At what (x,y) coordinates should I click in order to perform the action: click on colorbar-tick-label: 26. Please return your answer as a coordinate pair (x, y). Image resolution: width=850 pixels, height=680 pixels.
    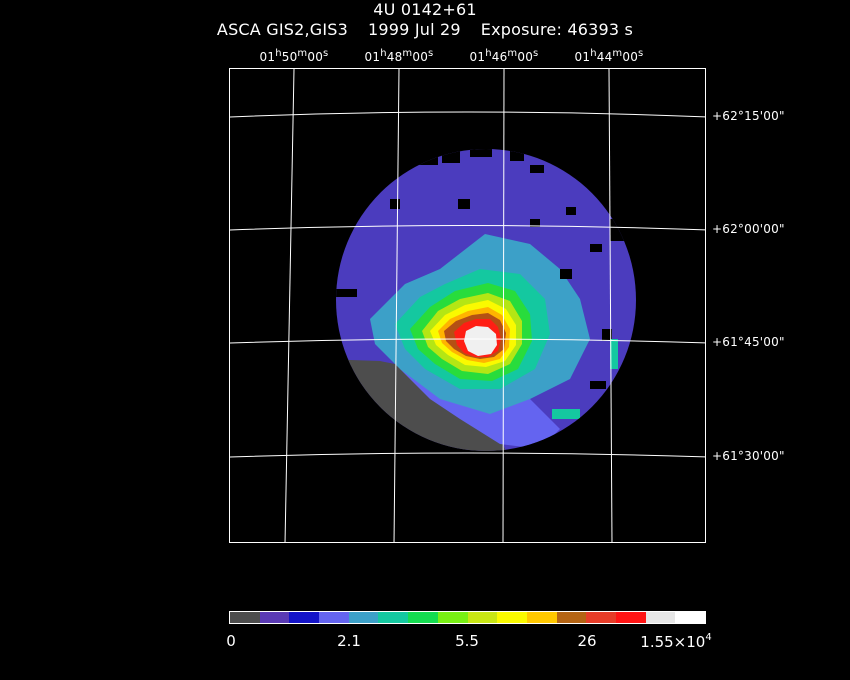
    Looking at the image, I should click on (587, 641).